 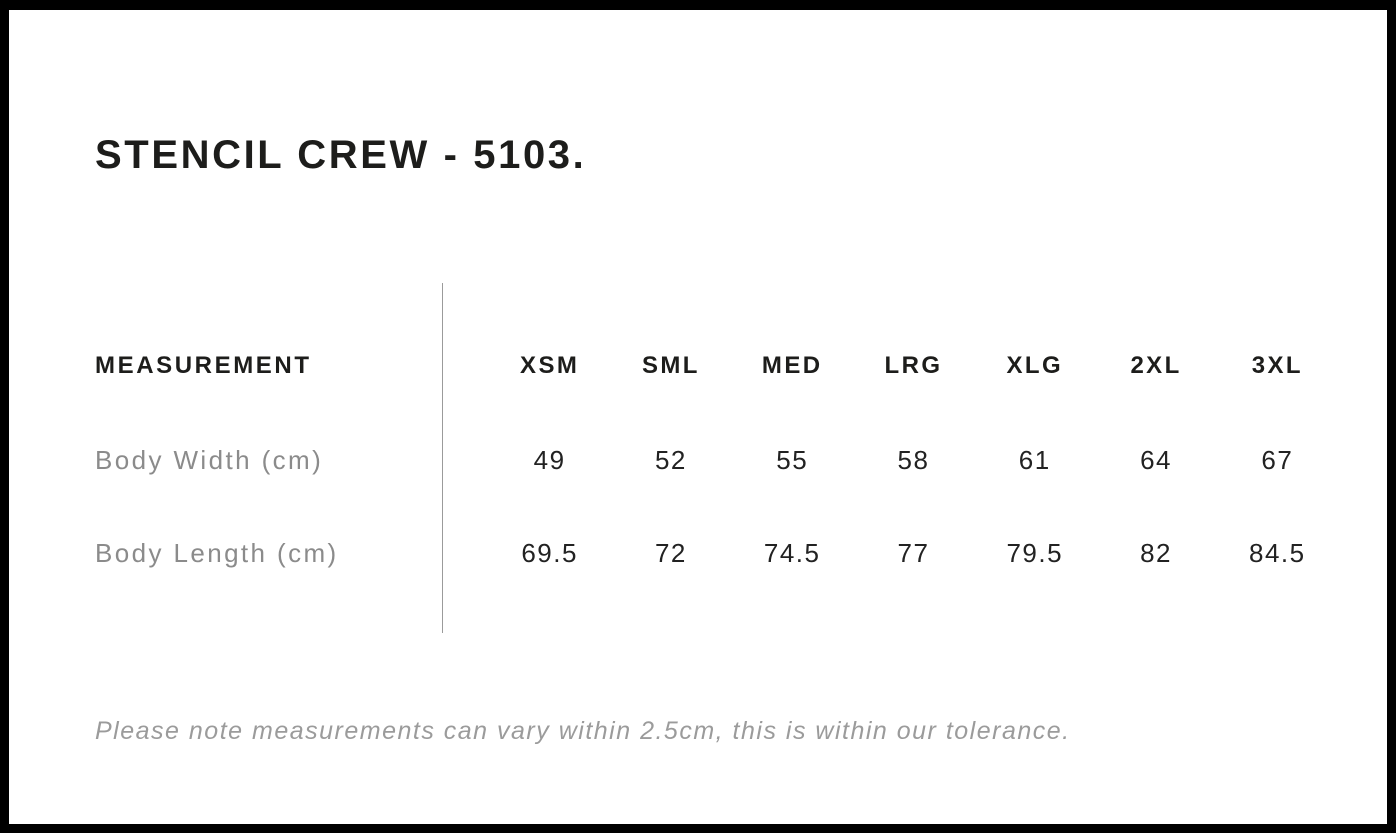 I want to click on table-cell: 64, so click(x=1156, y=459).